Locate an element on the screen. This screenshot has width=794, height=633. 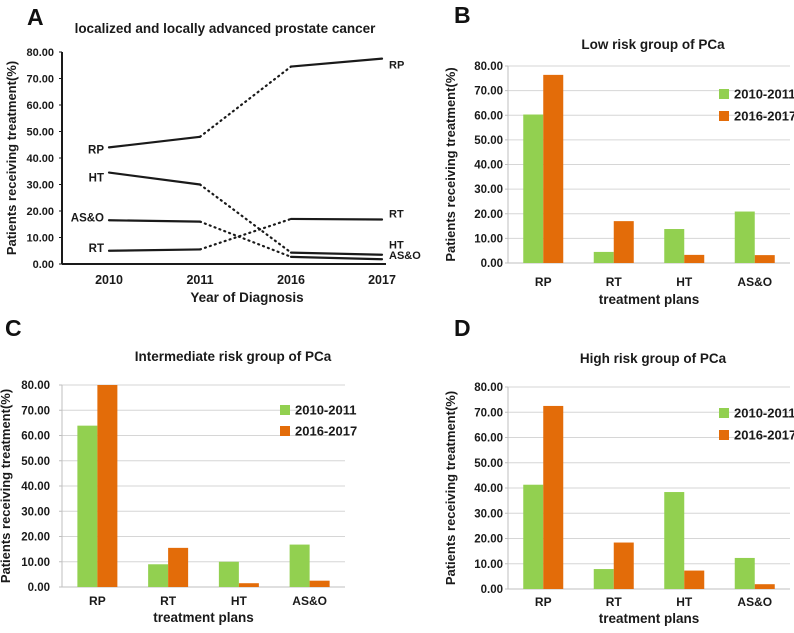
series-label-right: HT is located at coordinates (396, 246).